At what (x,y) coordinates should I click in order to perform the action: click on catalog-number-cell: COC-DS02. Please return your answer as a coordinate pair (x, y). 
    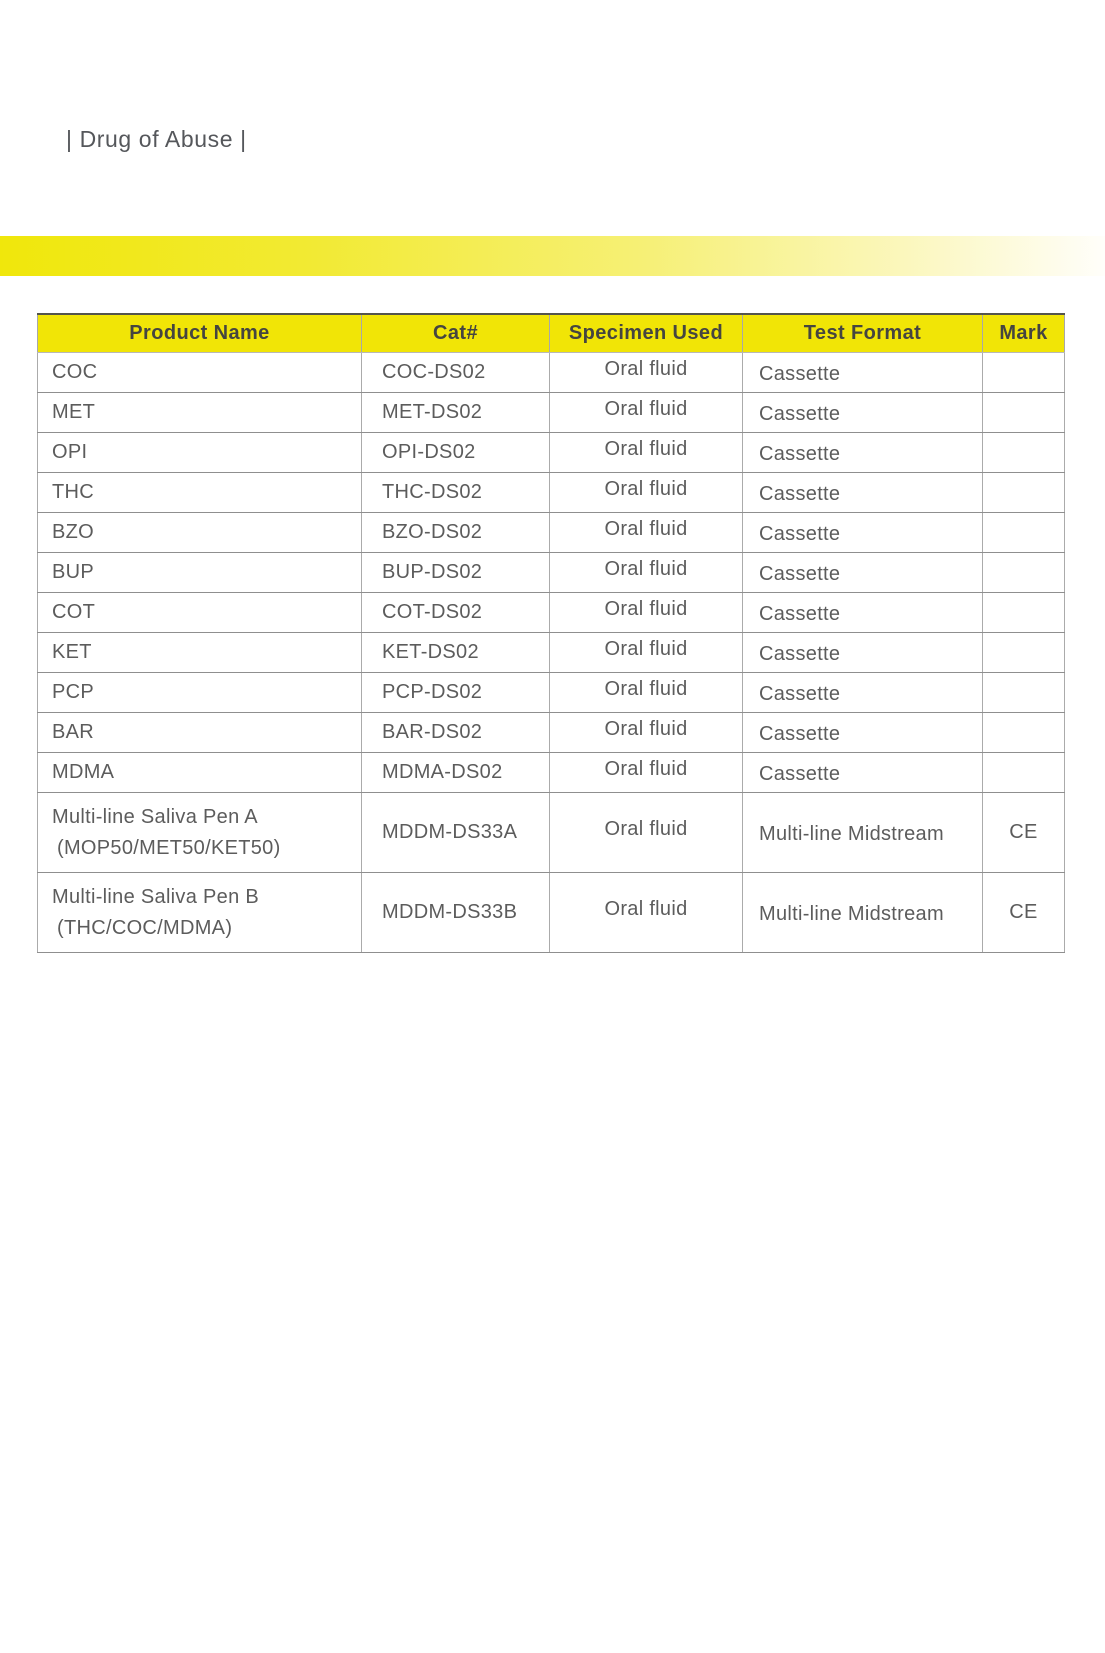
    Looking at the image, I should click on (455, 372).